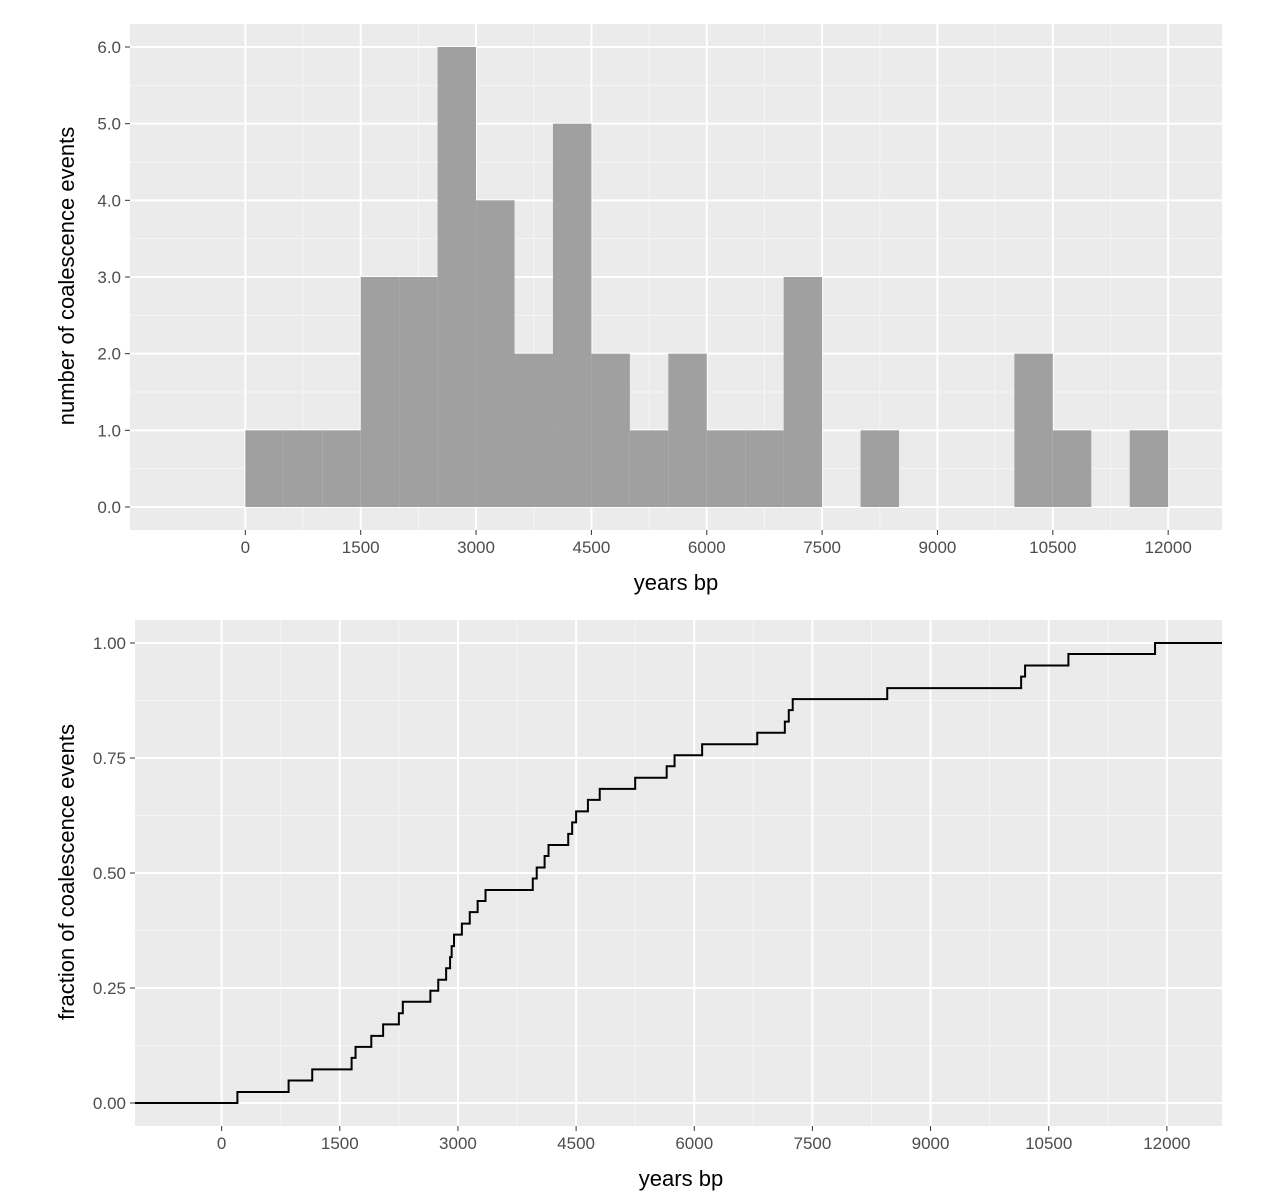 This screenshot has width=1264, height=1200. What do you see at coordinates (109, 643) in the screenshot?
I see `y-tick-label: 1.00` at bounding box center [109, 643].